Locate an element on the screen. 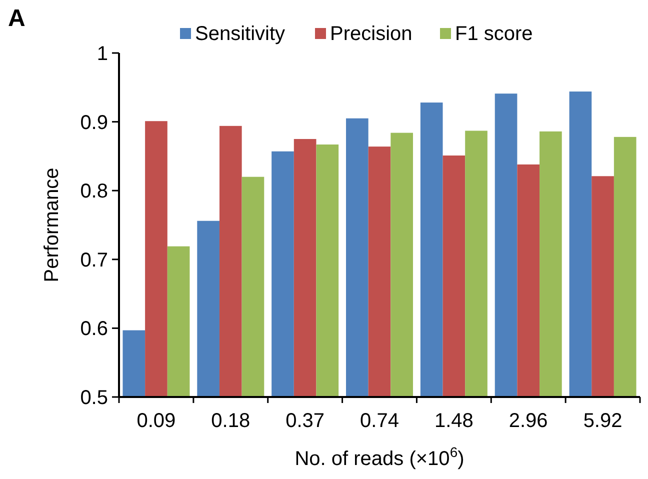  y-tick-label: 0.6 is located at coordinates (94, 329).